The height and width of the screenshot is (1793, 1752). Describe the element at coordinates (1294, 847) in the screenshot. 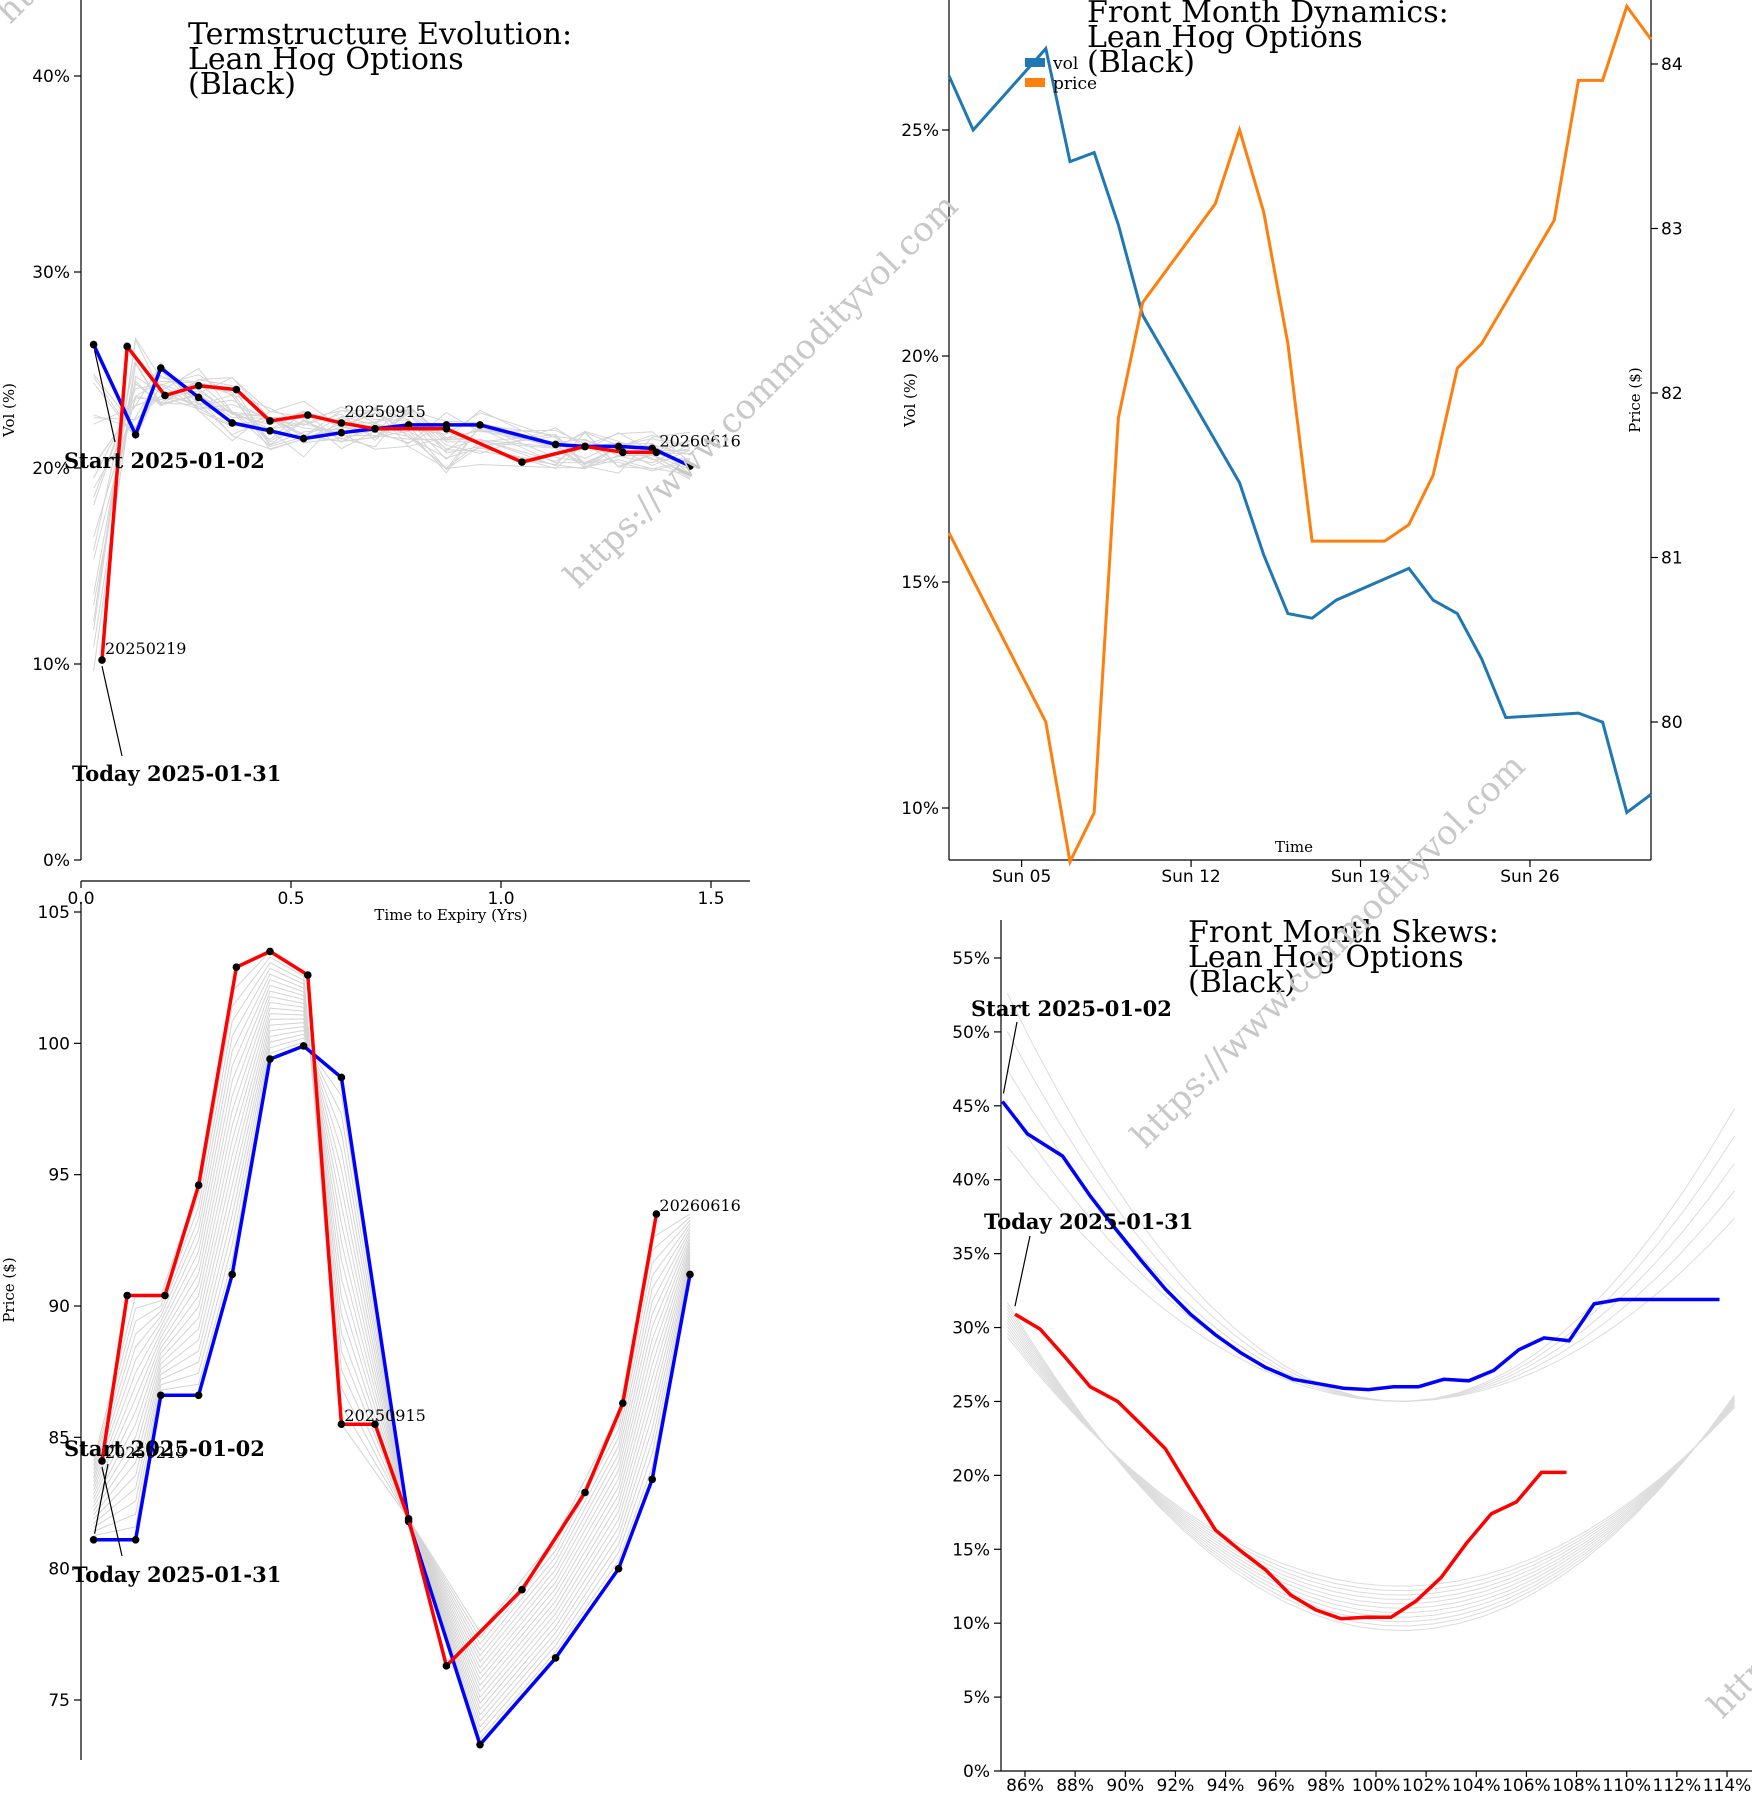

I see `x-axis-label: Time` at that location.